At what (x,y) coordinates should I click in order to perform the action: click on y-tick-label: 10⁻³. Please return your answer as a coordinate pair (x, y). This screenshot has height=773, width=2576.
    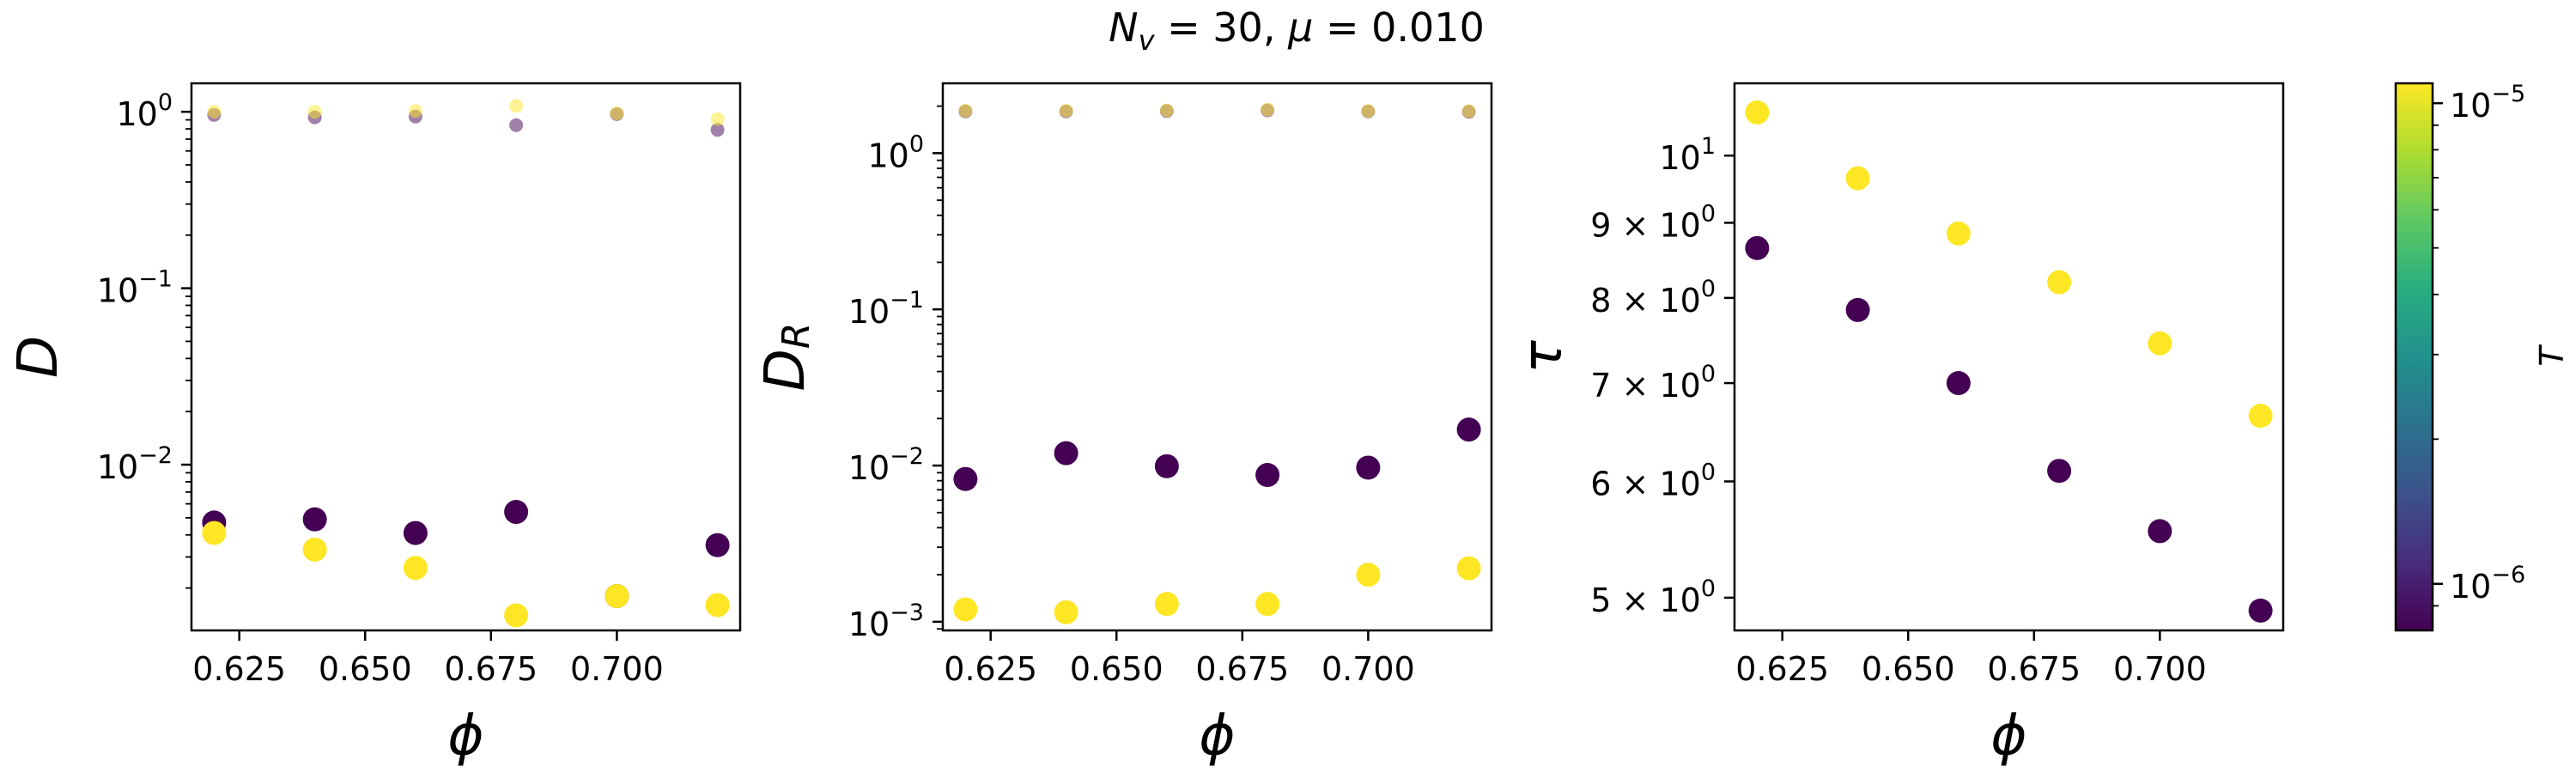
    Looking at the image, I should click on (886, 621).